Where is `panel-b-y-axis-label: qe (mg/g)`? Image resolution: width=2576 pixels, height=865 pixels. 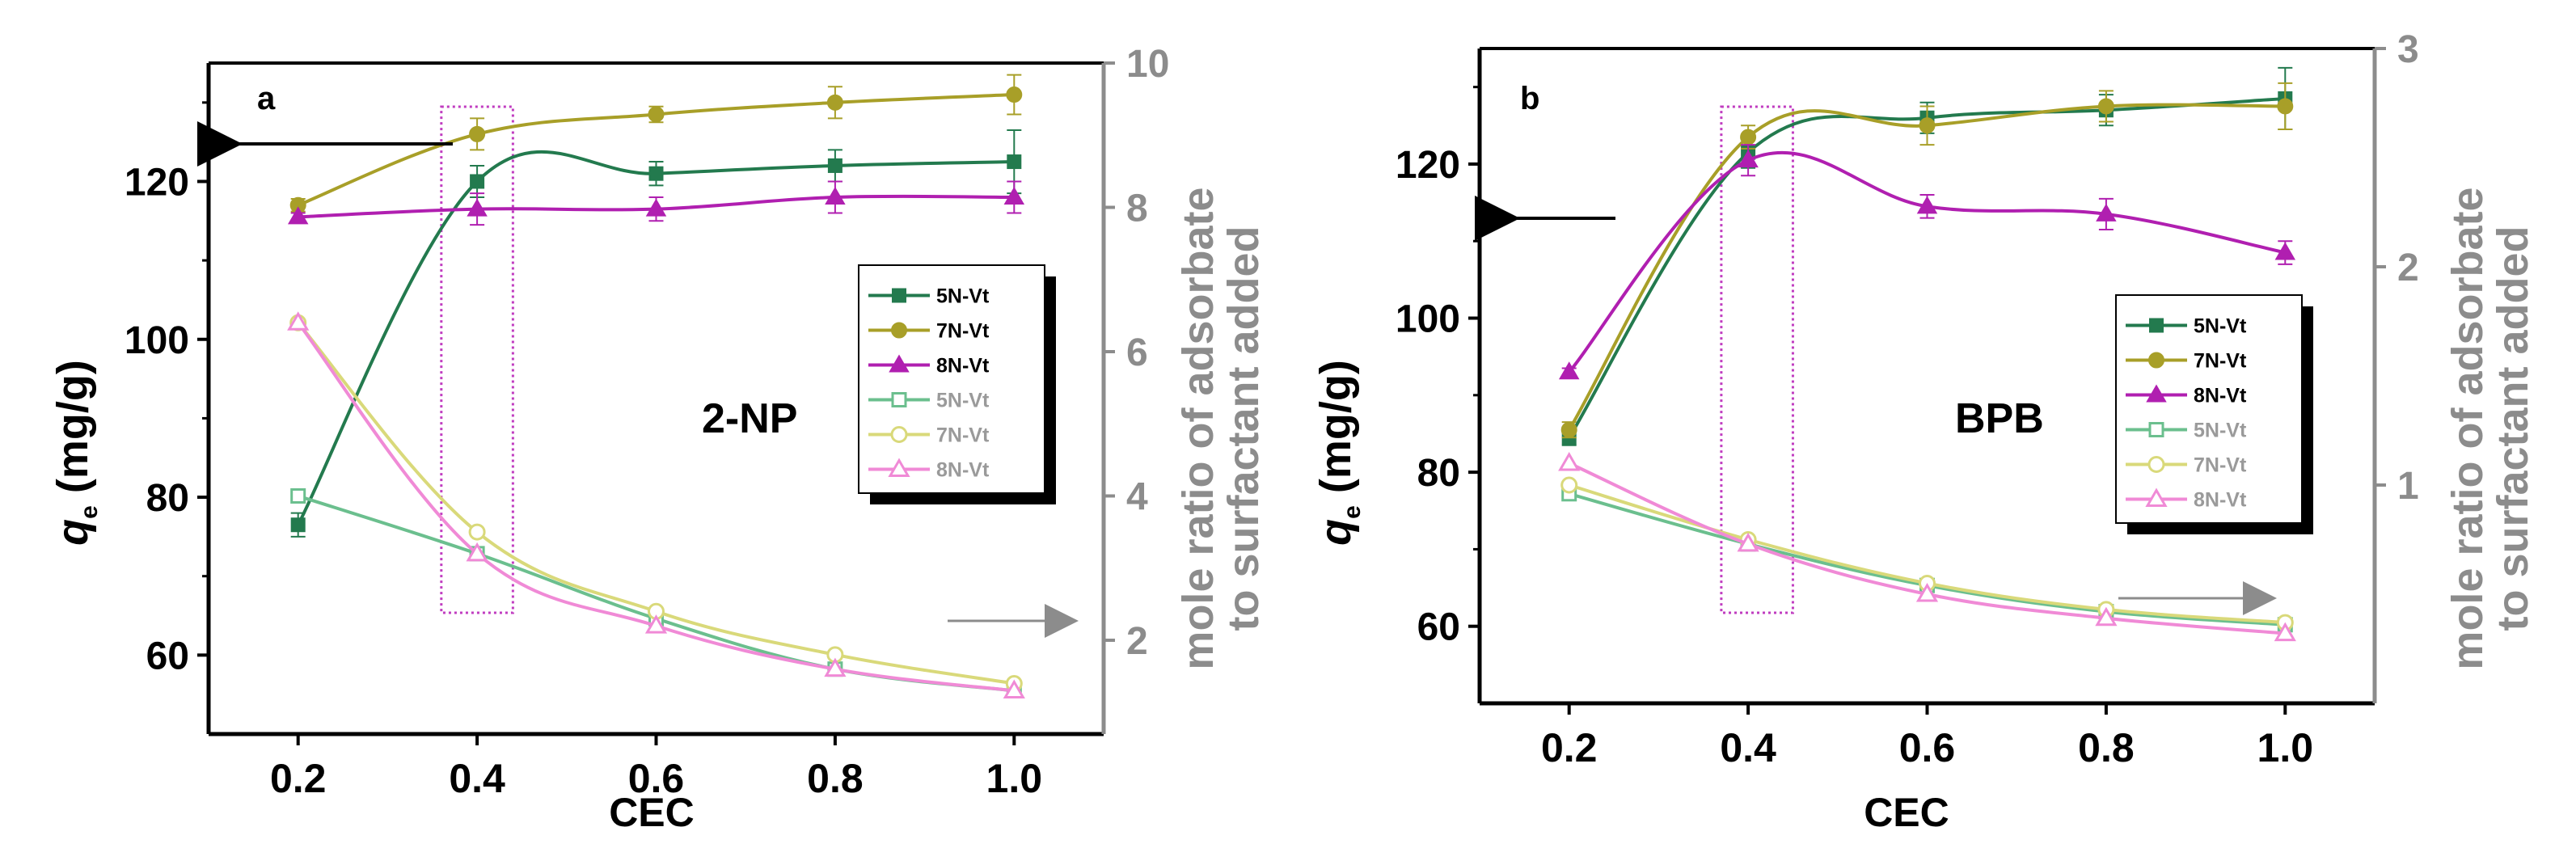 panel-b-y-axis-label: qe (mg/g) is located at coordinates (1338, 453).